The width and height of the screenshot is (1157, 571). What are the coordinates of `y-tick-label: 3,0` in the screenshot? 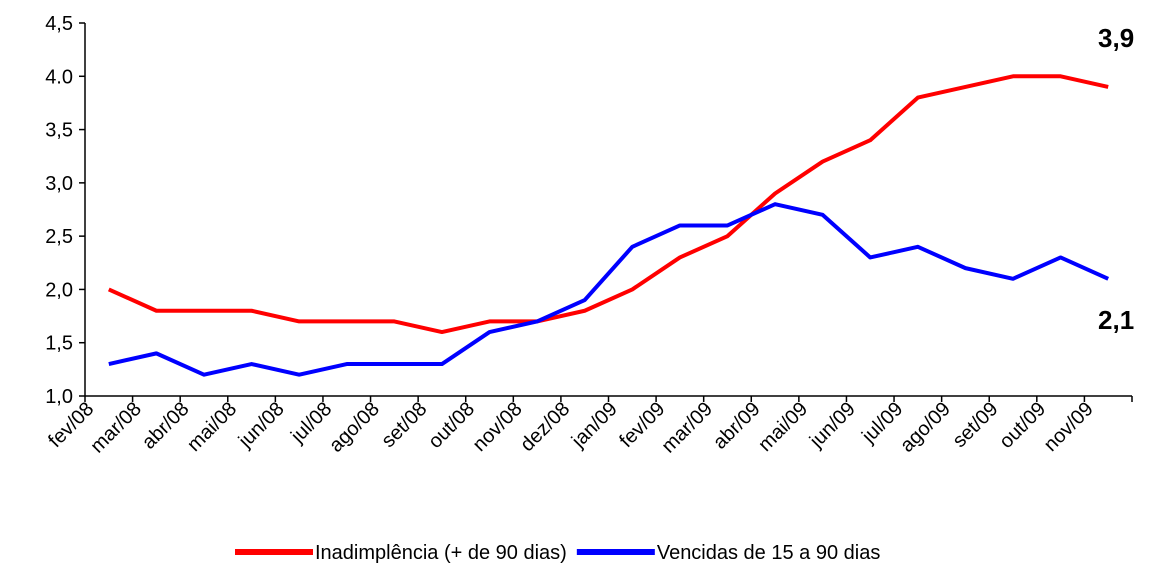 It's located at (59, 184).